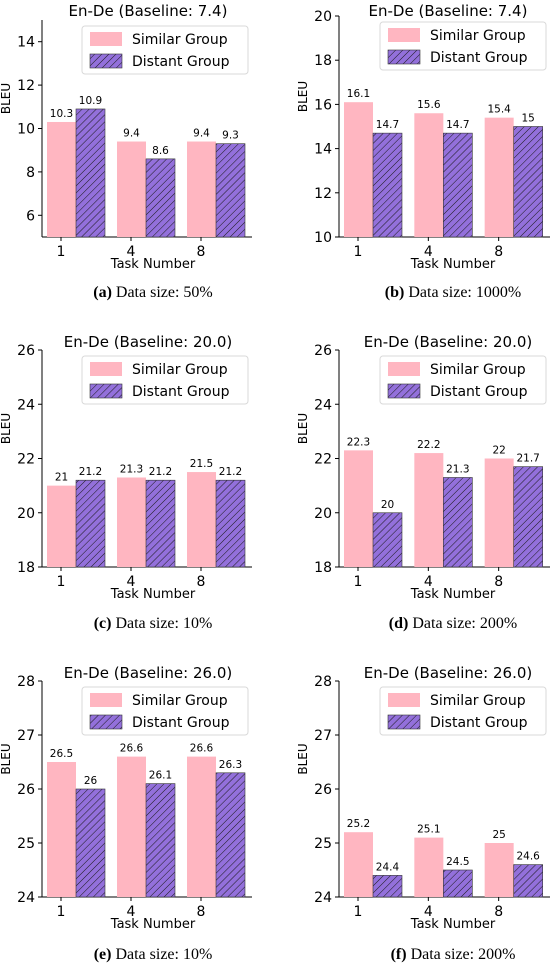 The width and height of the screenshot is (558, 970). What do you see at coordinates (429, 105) in the screenshot?
I see `data-label-similar-4: 15.6` at bounding box center [429, 105].